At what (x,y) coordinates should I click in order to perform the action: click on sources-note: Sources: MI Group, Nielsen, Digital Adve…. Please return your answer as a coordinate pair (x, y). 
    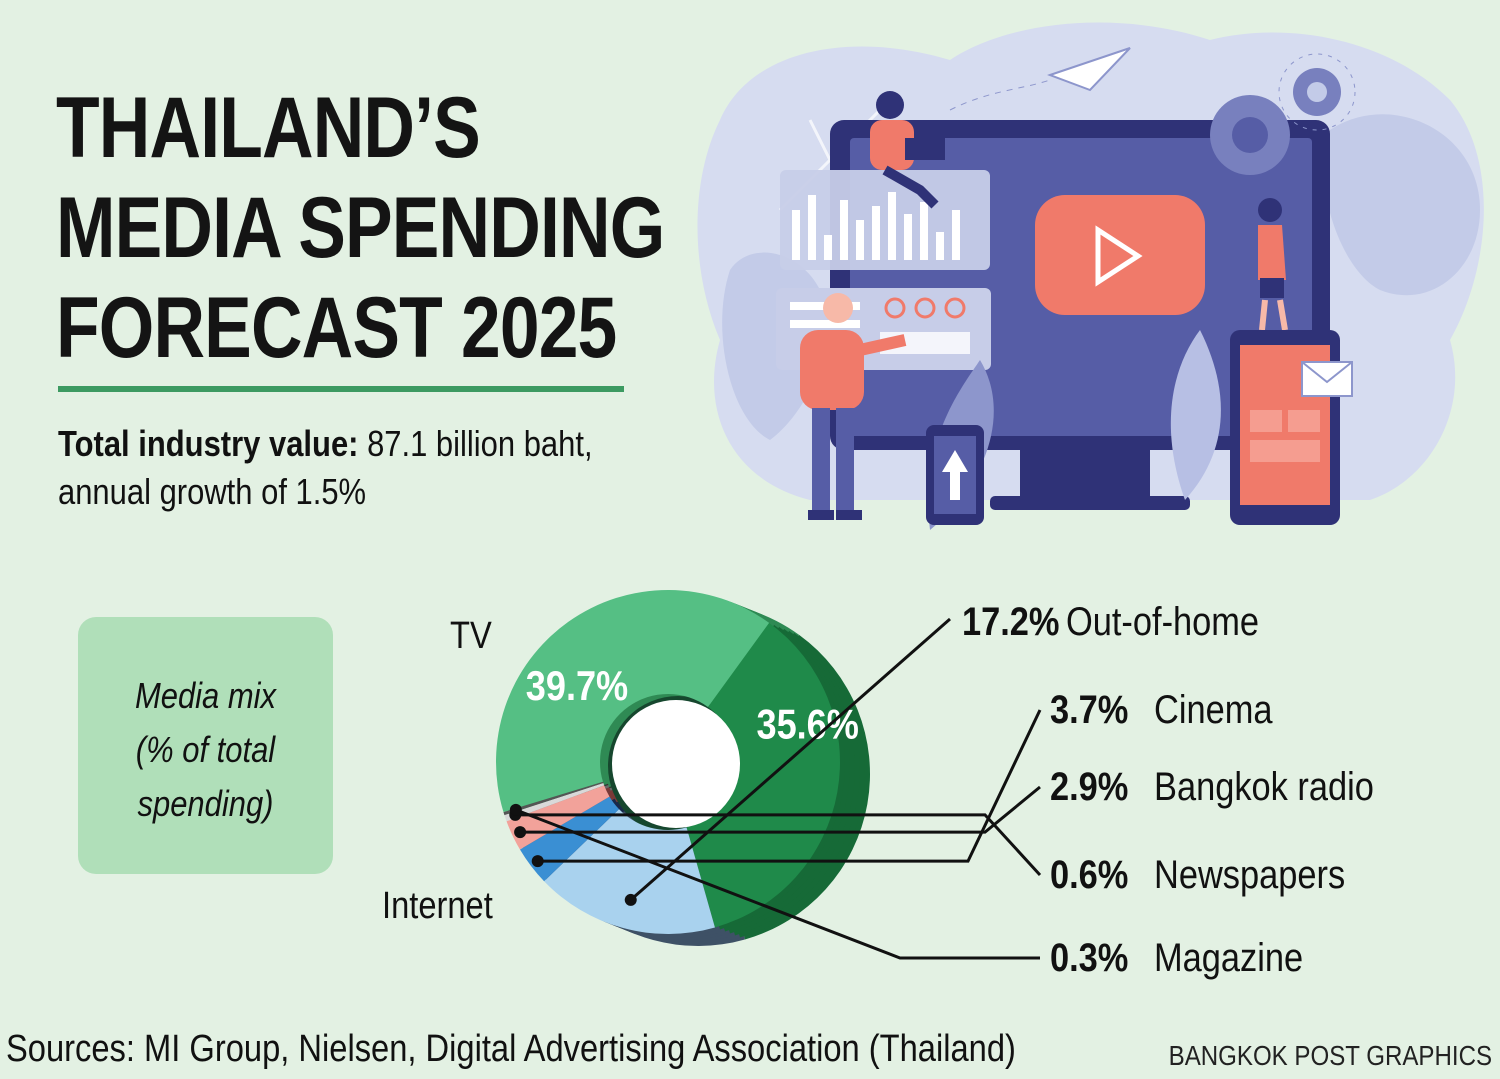
    Looking at the image, I should click on (511, 1049).